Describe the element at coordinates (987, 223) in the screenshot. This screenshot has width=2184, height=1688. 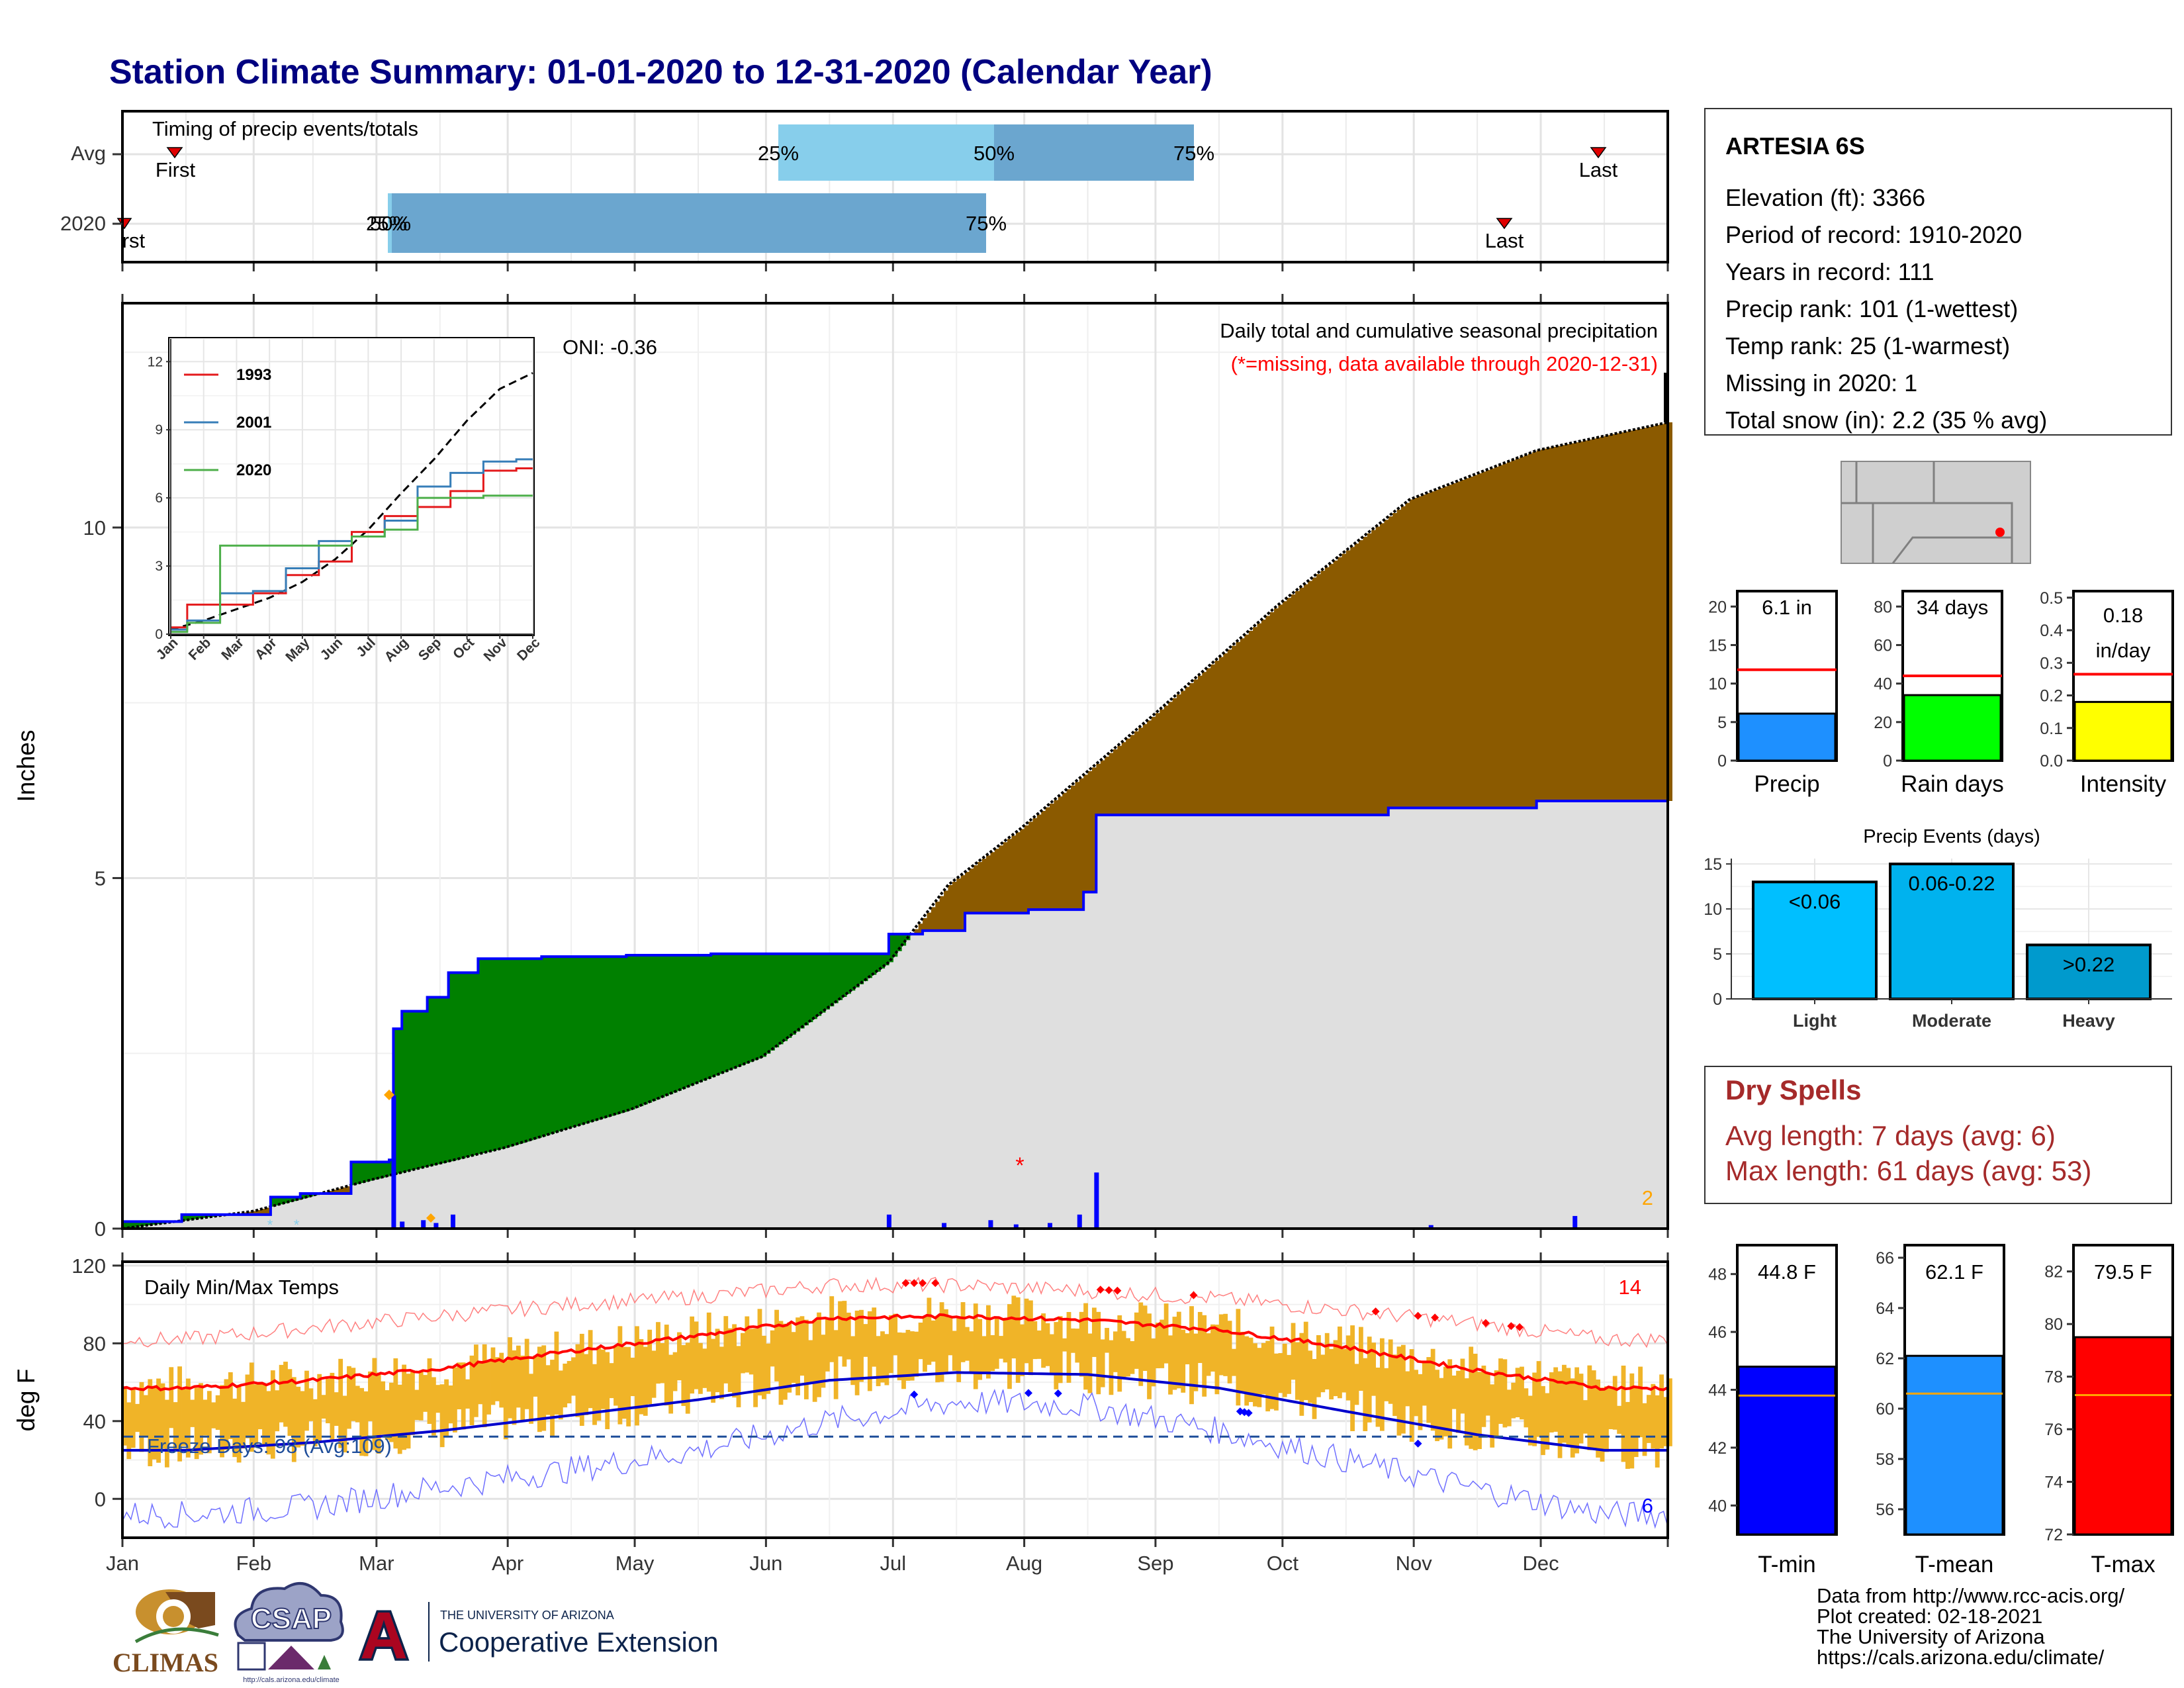
I see `timing-2020-q75: 75%` at that location.